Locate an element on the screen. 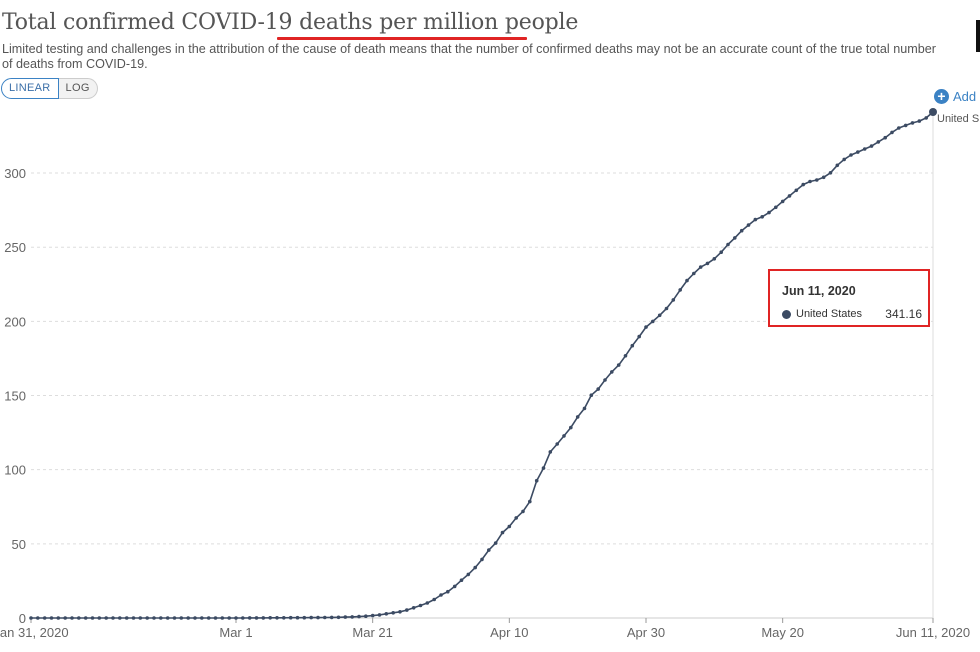  x-tick-label: May 20 is located at coordinates (782, 632).